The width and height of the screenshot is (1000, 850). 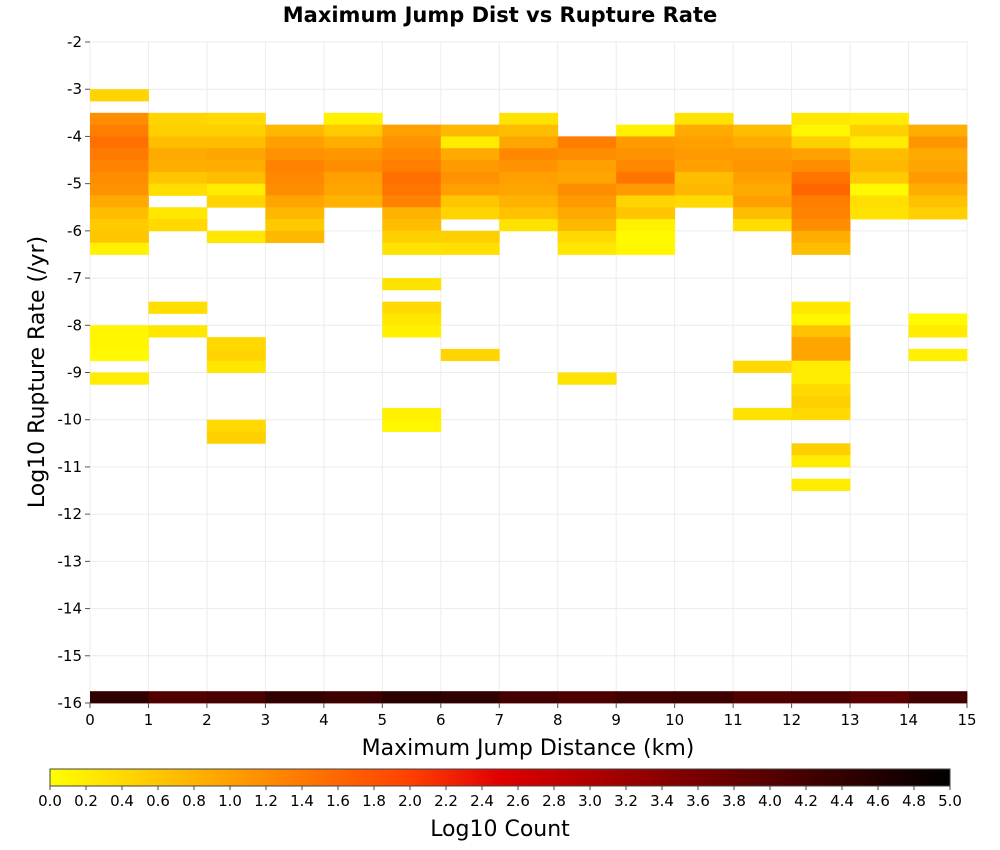 I want to click on colorbar-tick-label: 2.0, so click(x=410, y=801).